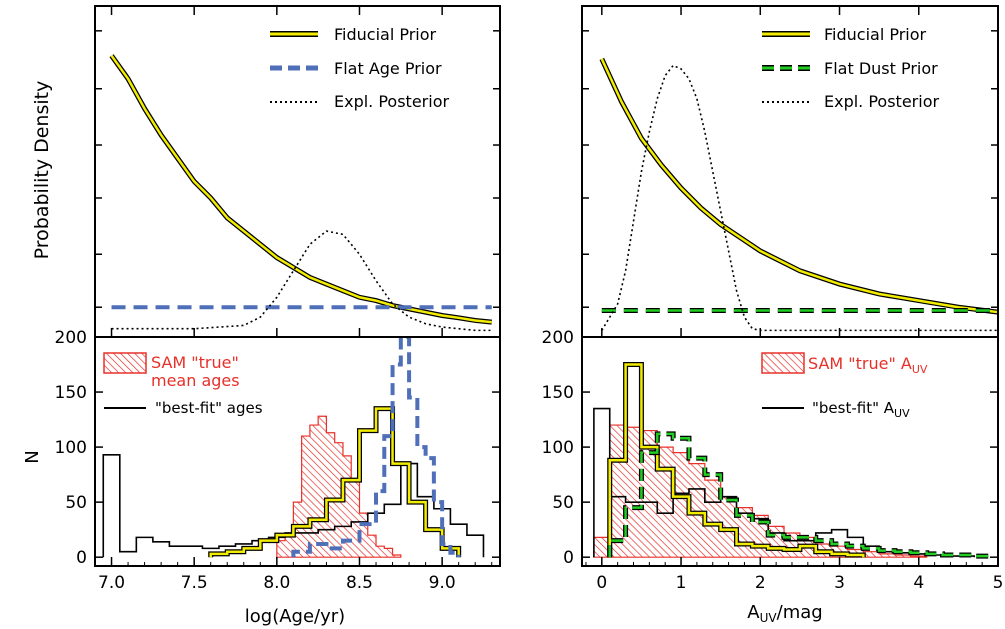 This screenshot has width=1005, height=629. I want to click on plot-area-bottom_left, so click(293, 447).